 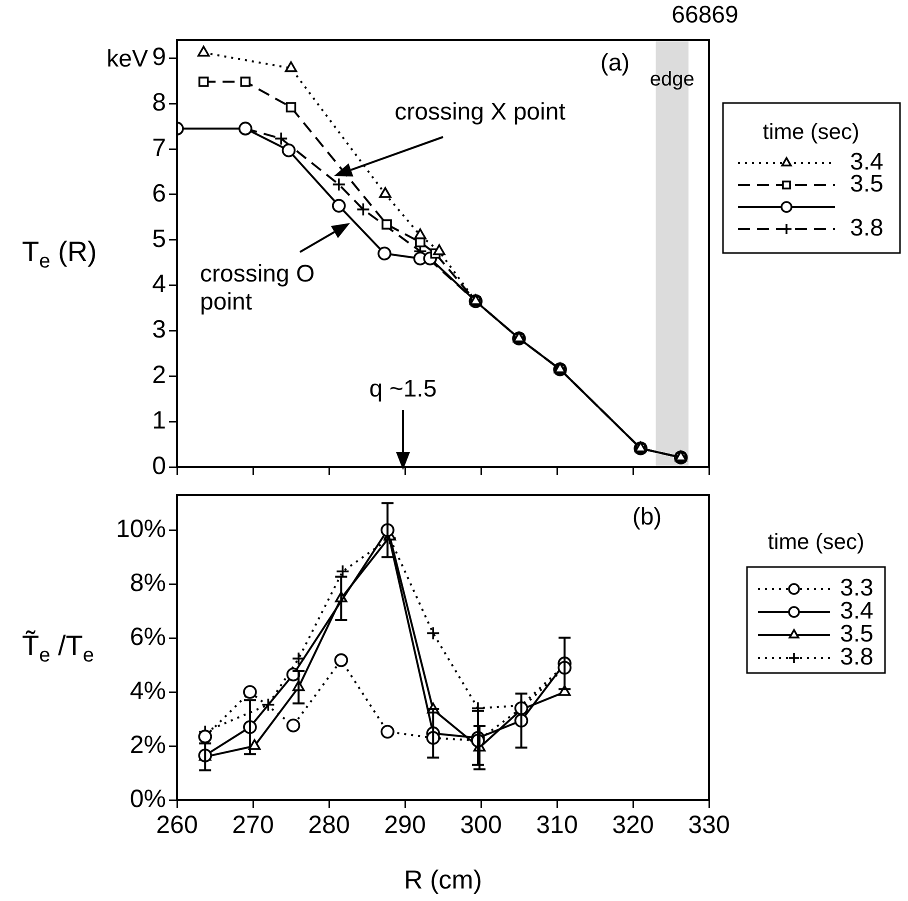 What do you see at coordinates (253, 824) in the screenshot?
I see `x-tick-label: 270` at bounding box center [253, 824].